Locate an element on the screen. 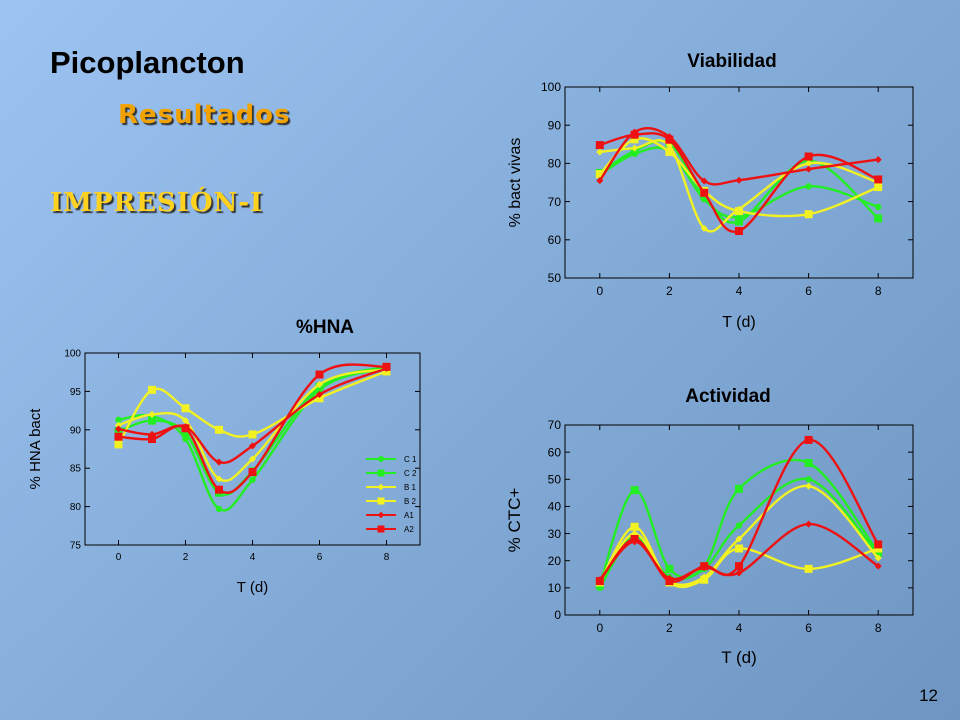  y-tick-label: 30 is located at coordinates (555, 534).